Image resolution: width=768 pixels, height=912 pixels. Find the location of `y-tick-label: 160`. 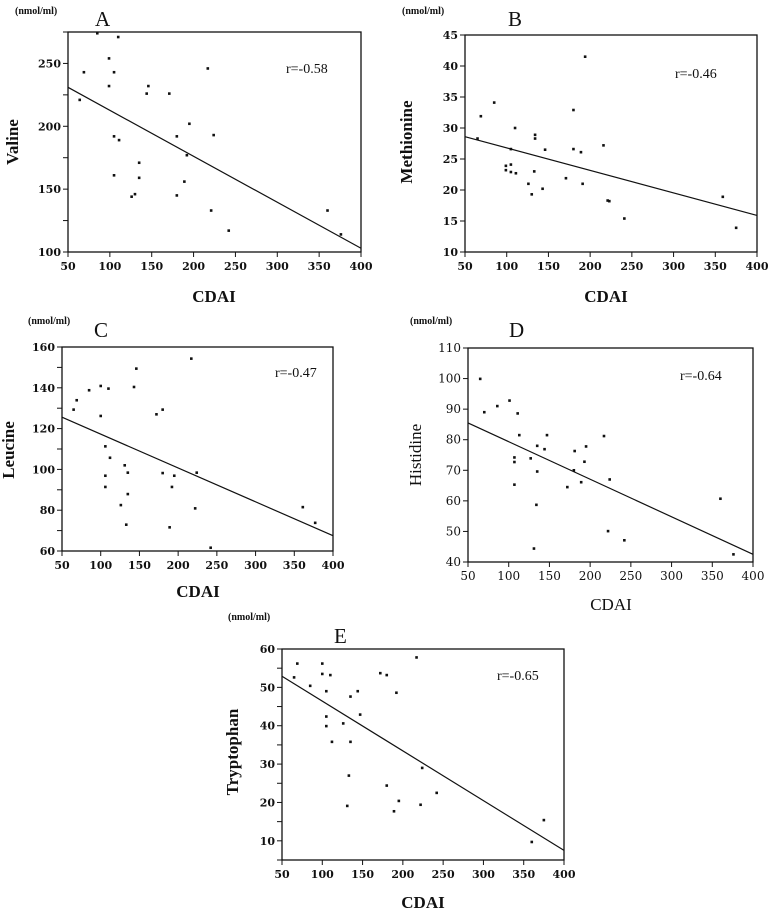

y-tick-label: 160 is located at coordinates (43, 347).